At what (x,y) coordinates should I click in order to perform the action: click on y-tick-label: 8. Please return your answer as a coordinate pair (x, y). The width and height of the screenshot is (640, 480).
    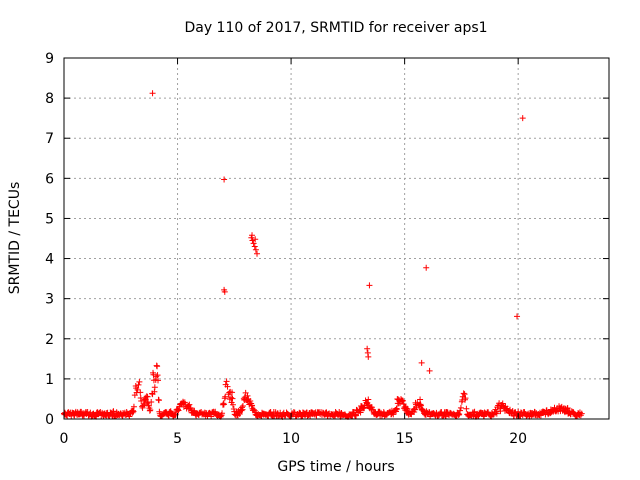
    Looking at the image, I should click on (49, 99).